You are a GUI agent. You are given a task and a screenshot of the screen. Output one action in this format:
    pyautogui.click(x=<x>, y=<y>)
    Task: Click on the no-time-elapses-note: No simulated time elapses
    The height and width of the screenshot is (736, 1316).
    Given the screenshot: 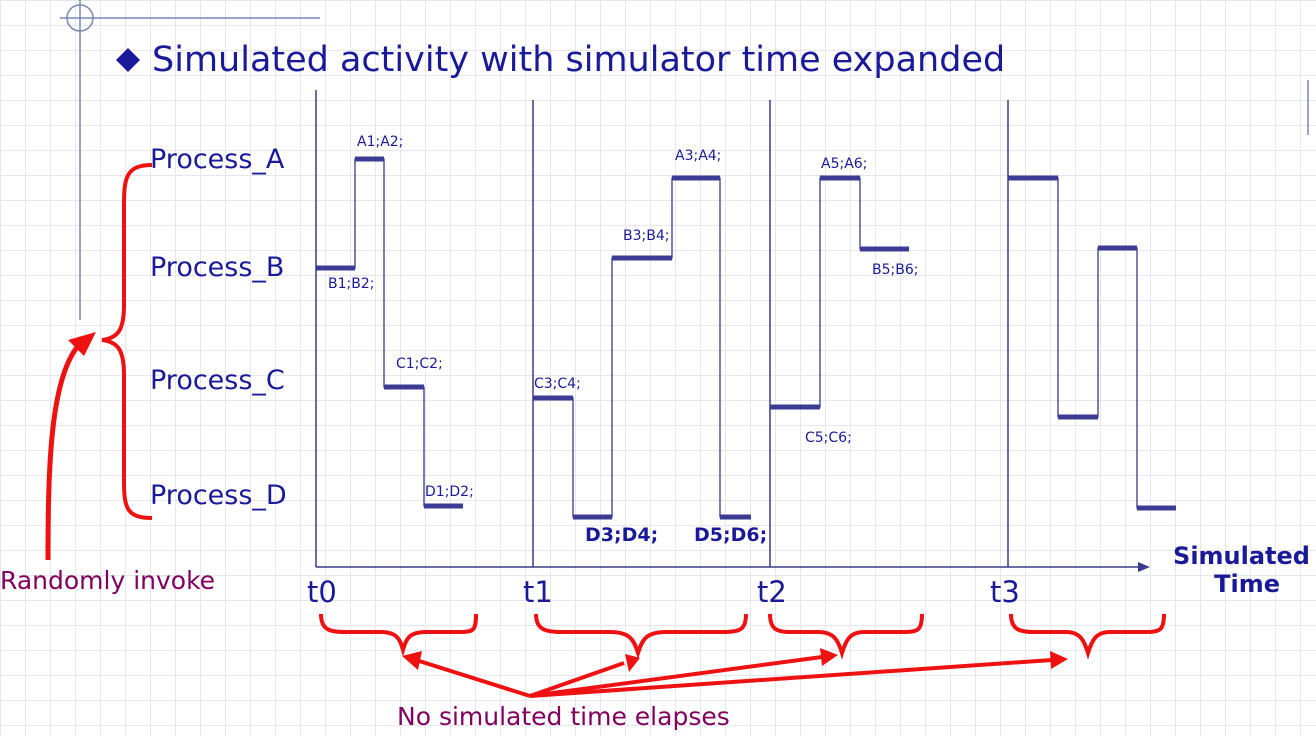 What is the action you would take?
    pyautogui.click(x=563, y=716)
    